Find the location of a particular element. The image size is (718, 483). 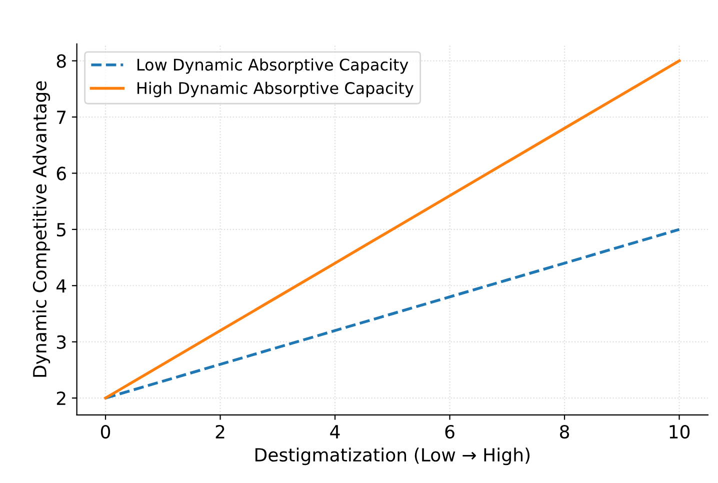

x-tick-label: 0 is located at coordinates (105, 431).